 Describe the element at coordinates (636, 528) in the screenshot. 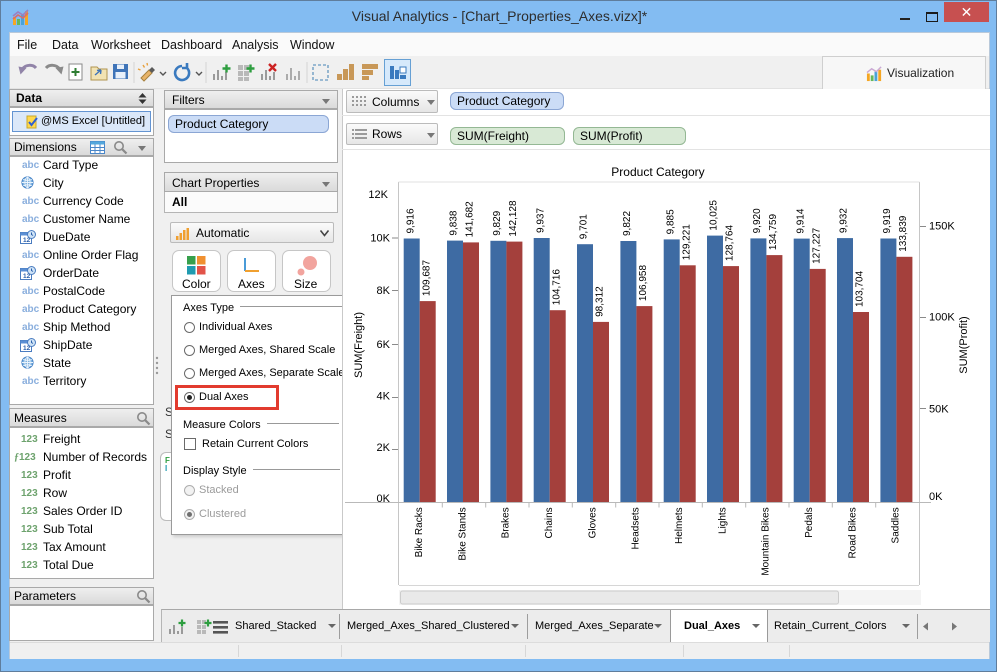

I see `svg-text: Headsets` at that location.